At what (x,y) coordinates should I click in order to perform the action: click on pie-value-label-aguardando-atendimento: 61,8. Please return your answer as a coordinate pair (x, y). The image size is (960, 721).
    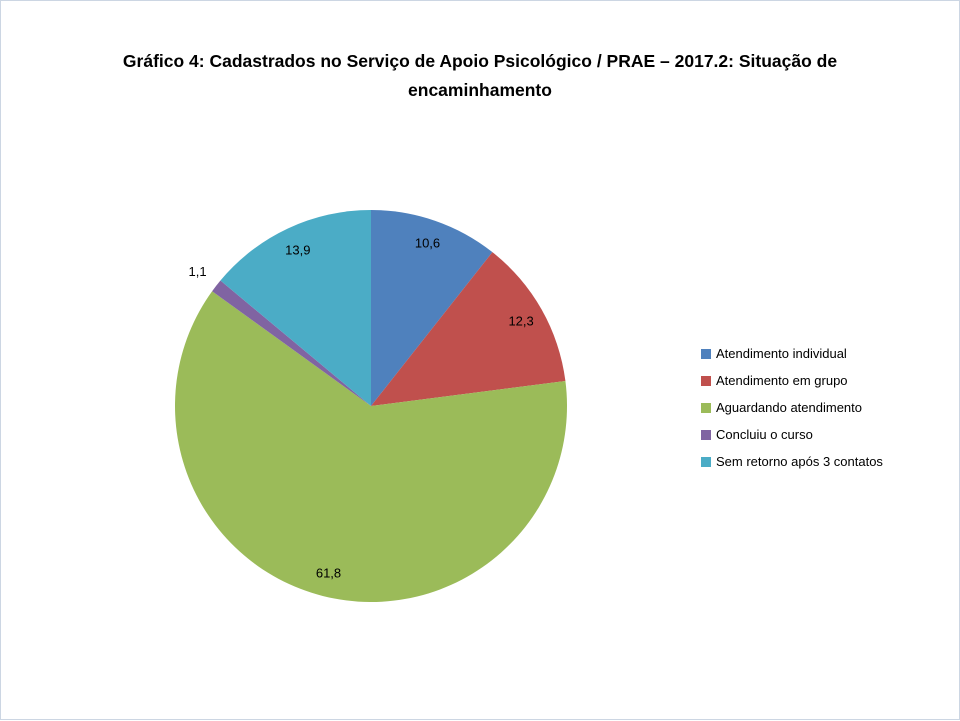
    Looking at the image, I should click on (328, 573).